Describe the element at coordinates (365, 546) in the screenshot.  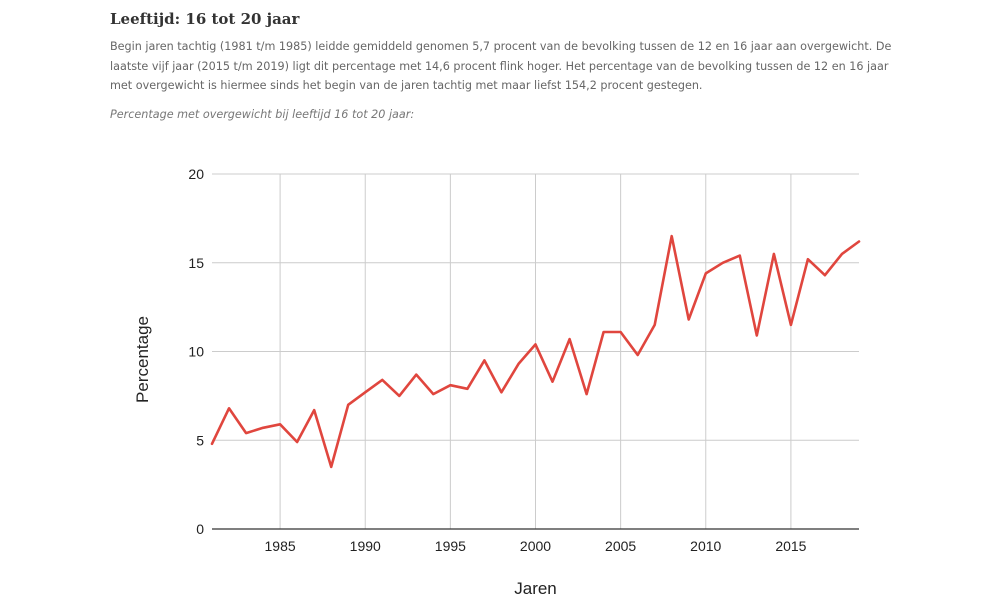
I see `x-tick-label-1990: 1990` at that location.